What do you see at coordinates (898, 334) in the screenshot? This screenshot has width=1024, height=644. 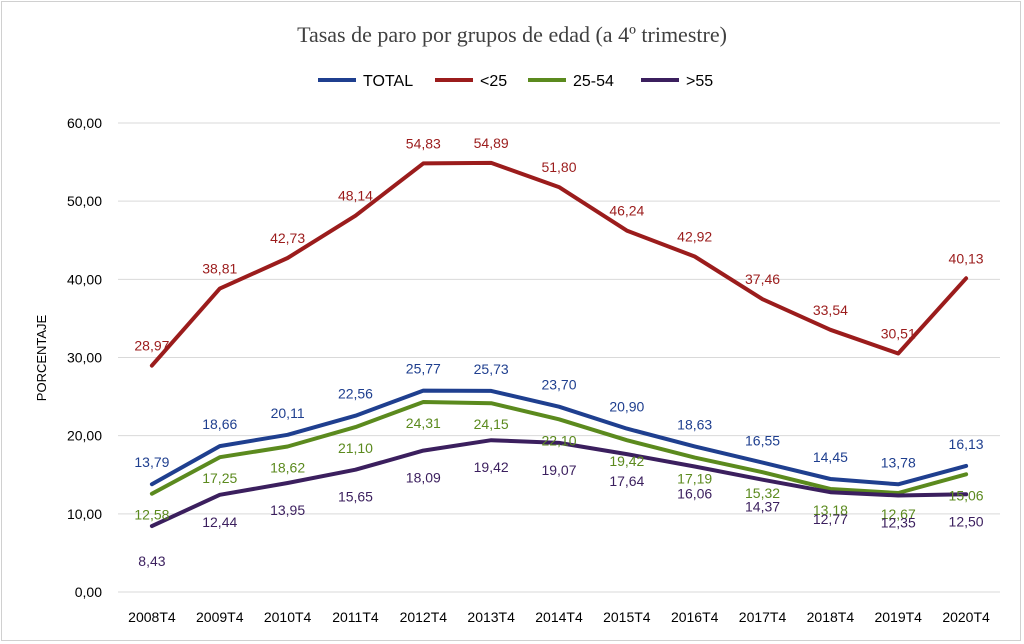 I see `data-label: 30,51` at bounding box center [898, 334].